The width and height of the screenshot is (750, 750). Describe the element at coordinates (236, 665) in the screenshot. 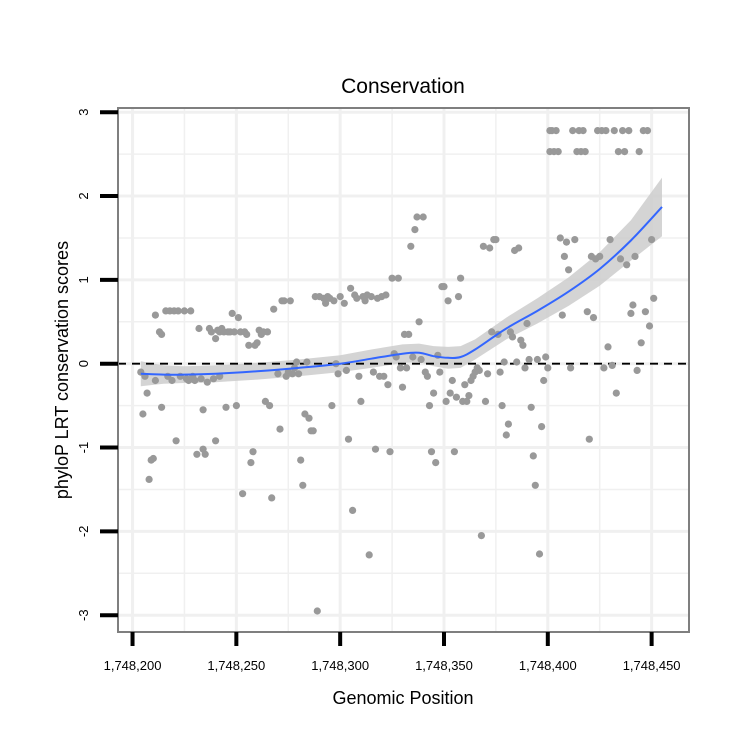

I see `x-tick-label: 1,748,250` at that location.